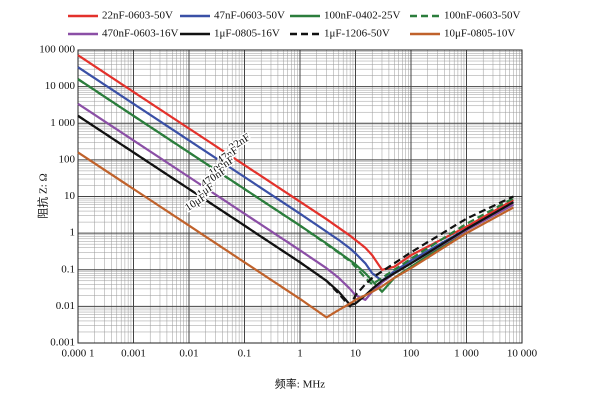 This screenshot has height=400, width=600. I want to click on x-tick-label: 0.1, so click(245, 354).